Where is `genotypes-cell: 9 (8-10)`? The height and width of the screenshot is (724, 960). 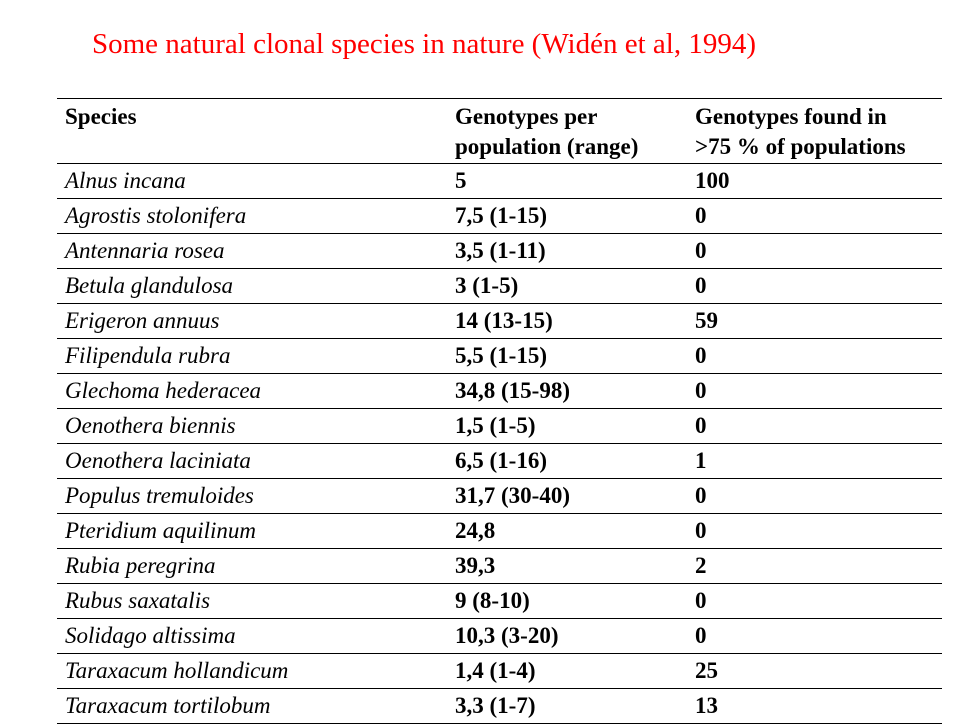 genotypes-cell: 9 (8-10) is located at coordinates (492, 600).